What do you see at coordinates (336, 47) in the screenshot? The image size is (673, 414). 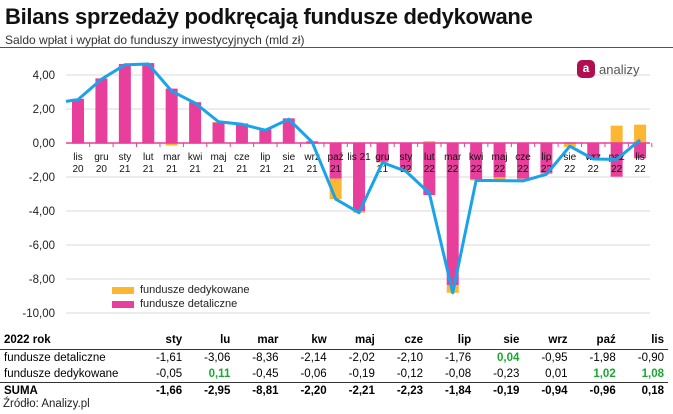 I see `divider` at bounding box center [336, 47].